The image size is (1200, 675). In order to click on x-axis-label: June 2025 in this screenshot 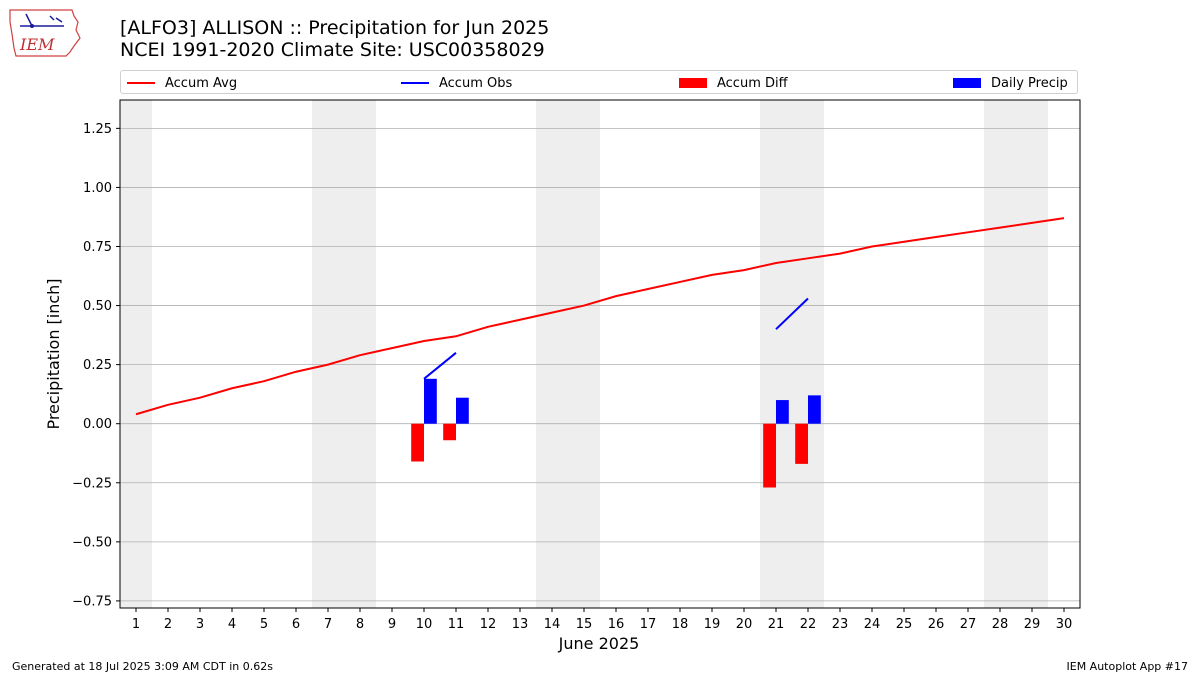, I will do `click(599, 643)`.